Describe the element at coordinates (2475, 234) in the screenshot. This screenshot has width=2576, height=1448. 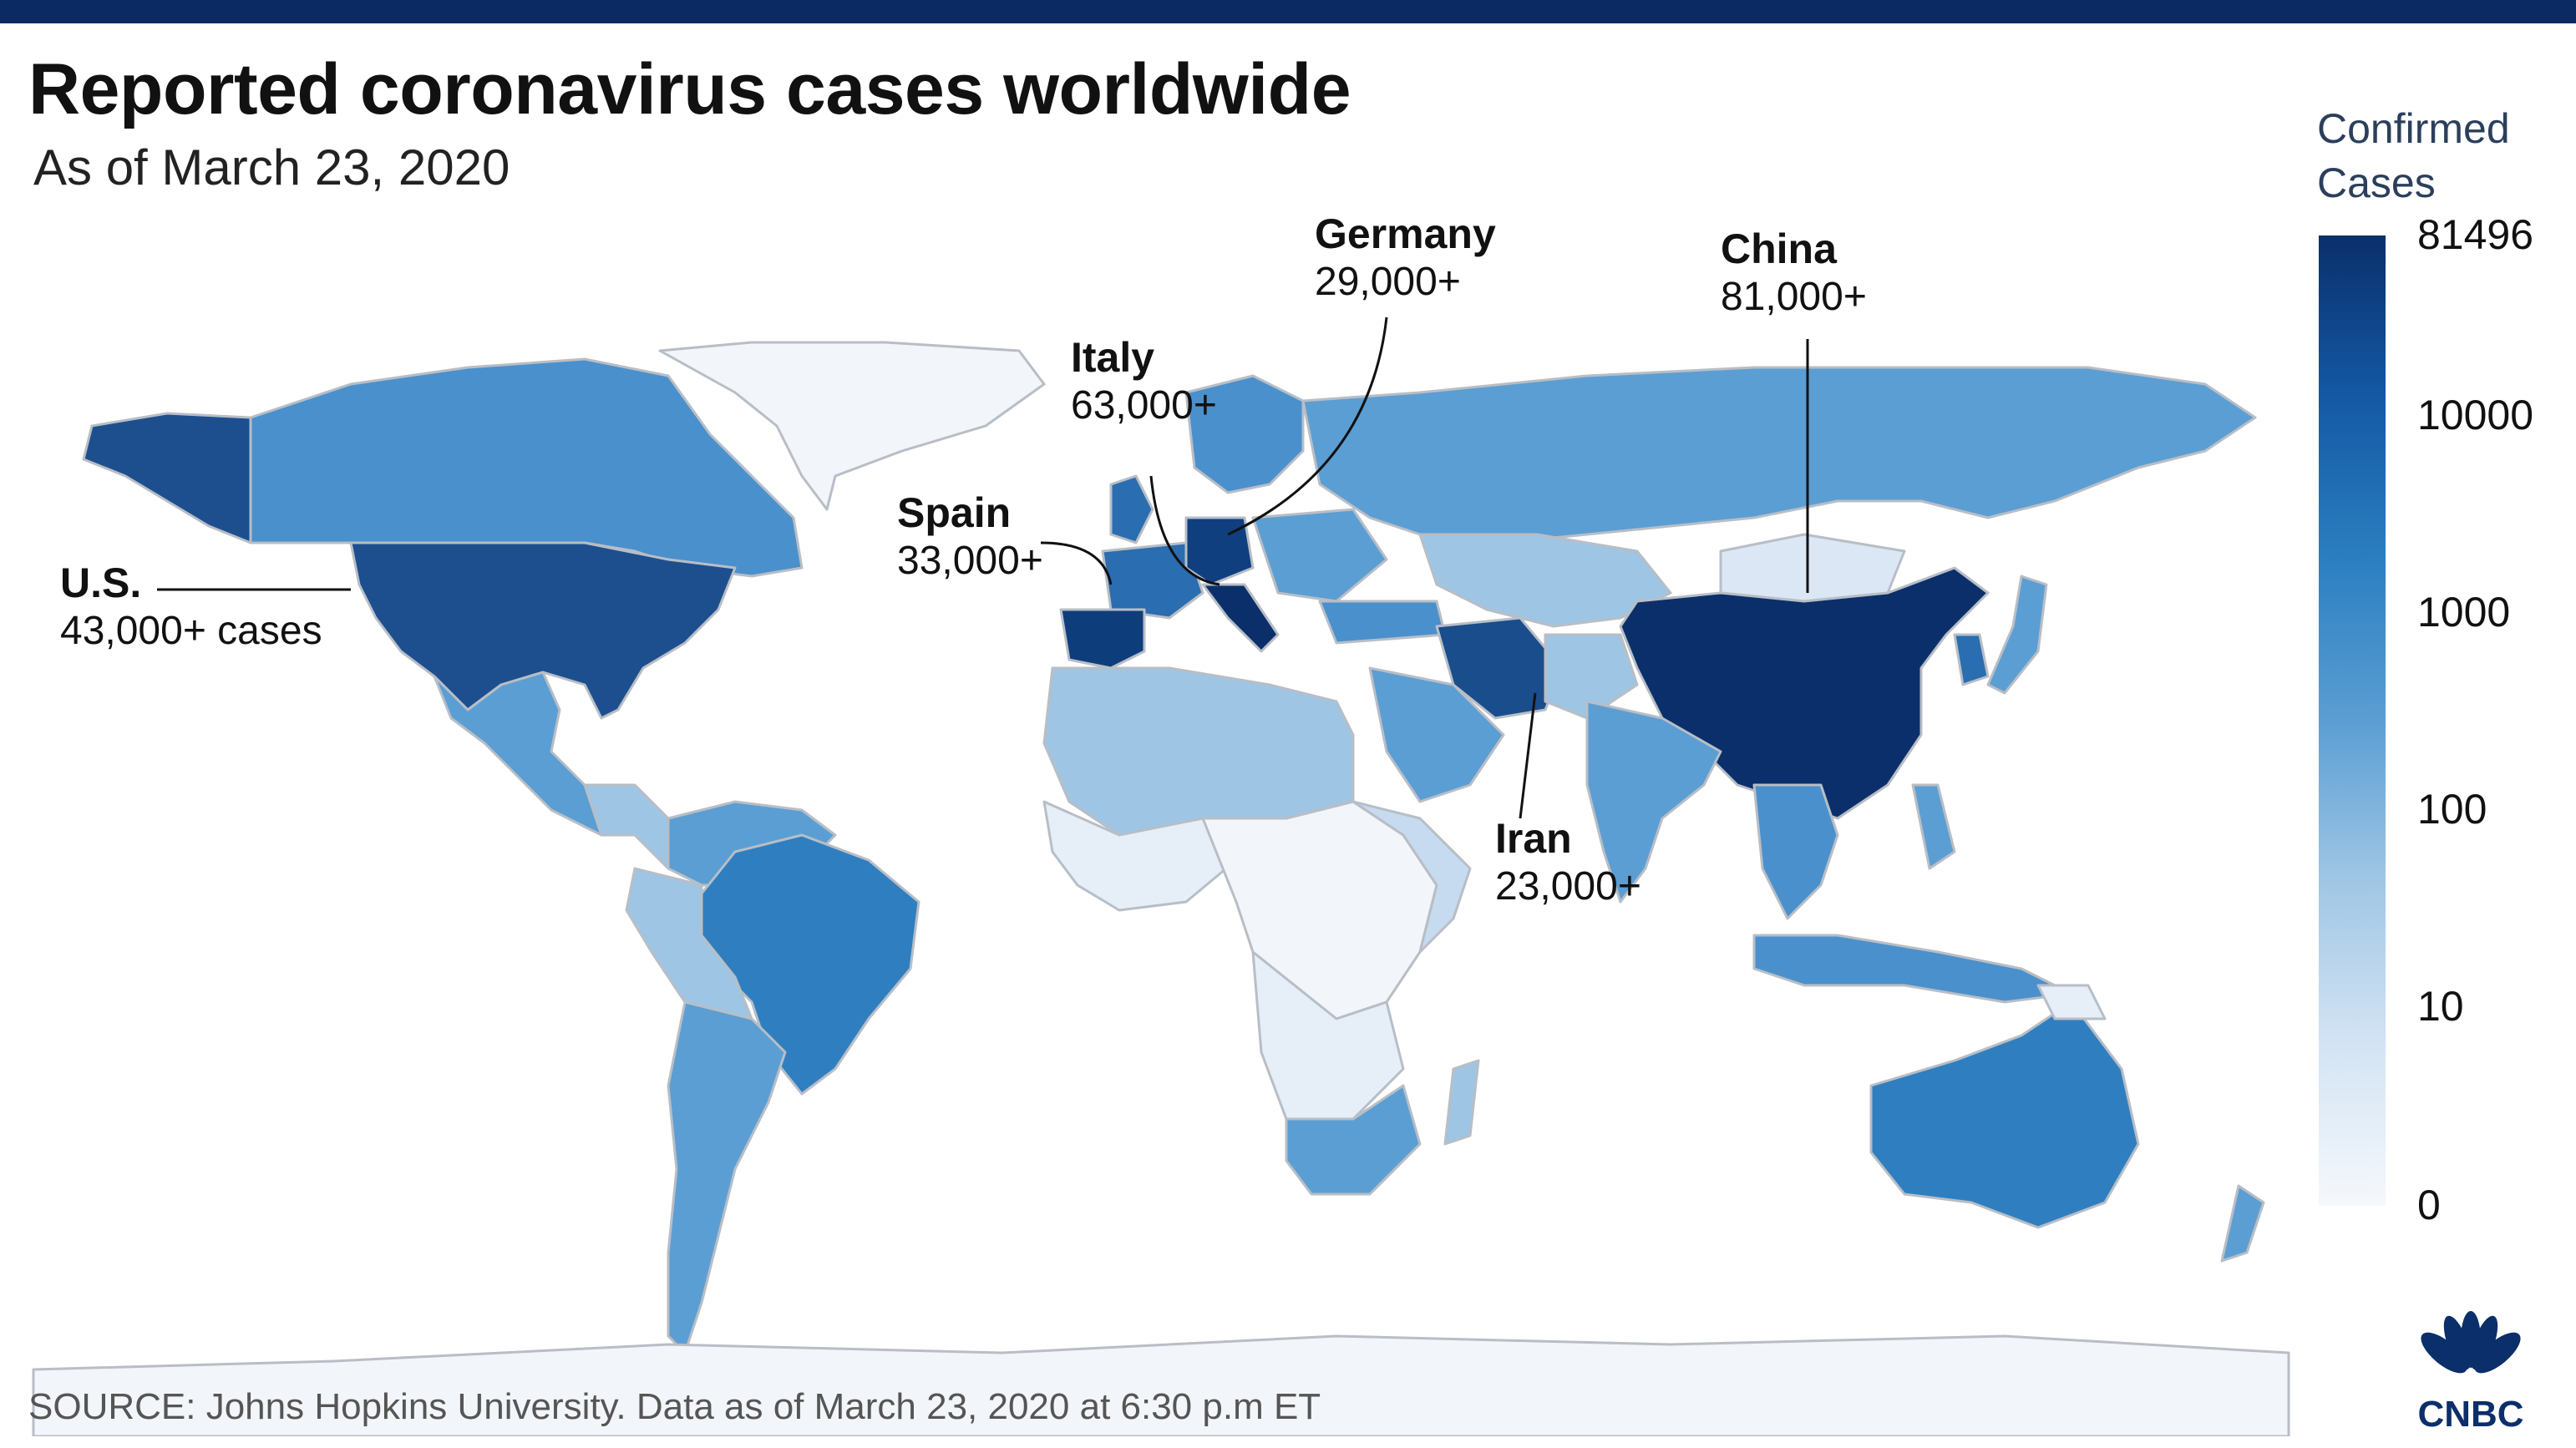
I see `legend-tick-81496: 81496` at that location.